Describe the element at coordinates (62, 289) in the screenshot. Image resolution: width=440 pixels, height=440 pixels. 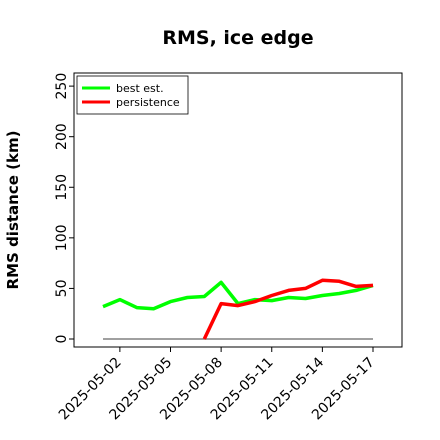
I see `y-tick-label: 50` at that location.